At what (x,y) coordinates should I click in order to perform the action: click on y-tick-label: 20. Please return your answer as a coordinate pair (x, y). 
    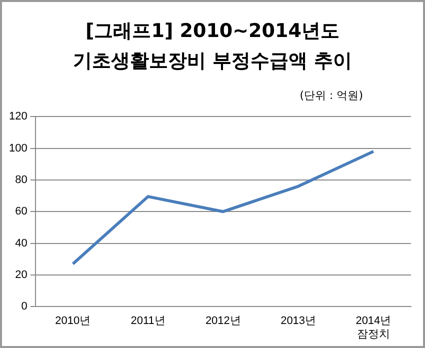
    Looking at the image, I should click on (21, 274).